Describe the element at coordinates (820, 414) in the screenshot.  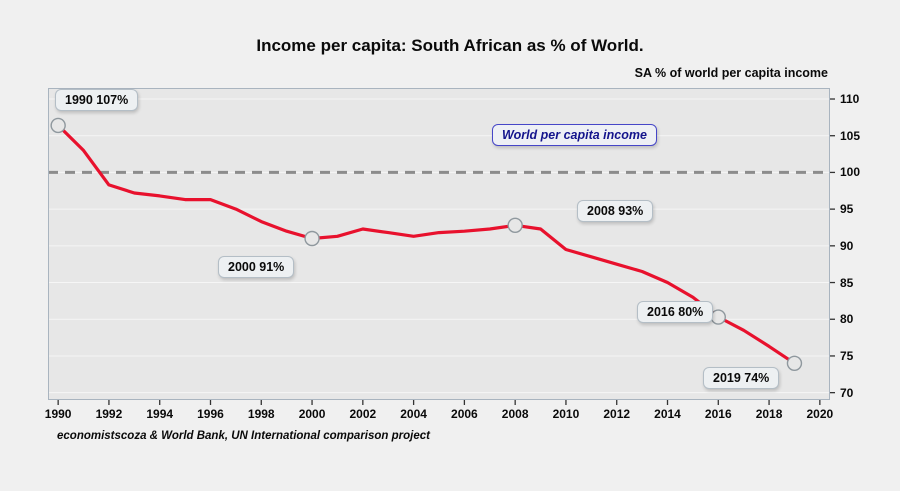
I see `x-tick-label: 2020` at that location.